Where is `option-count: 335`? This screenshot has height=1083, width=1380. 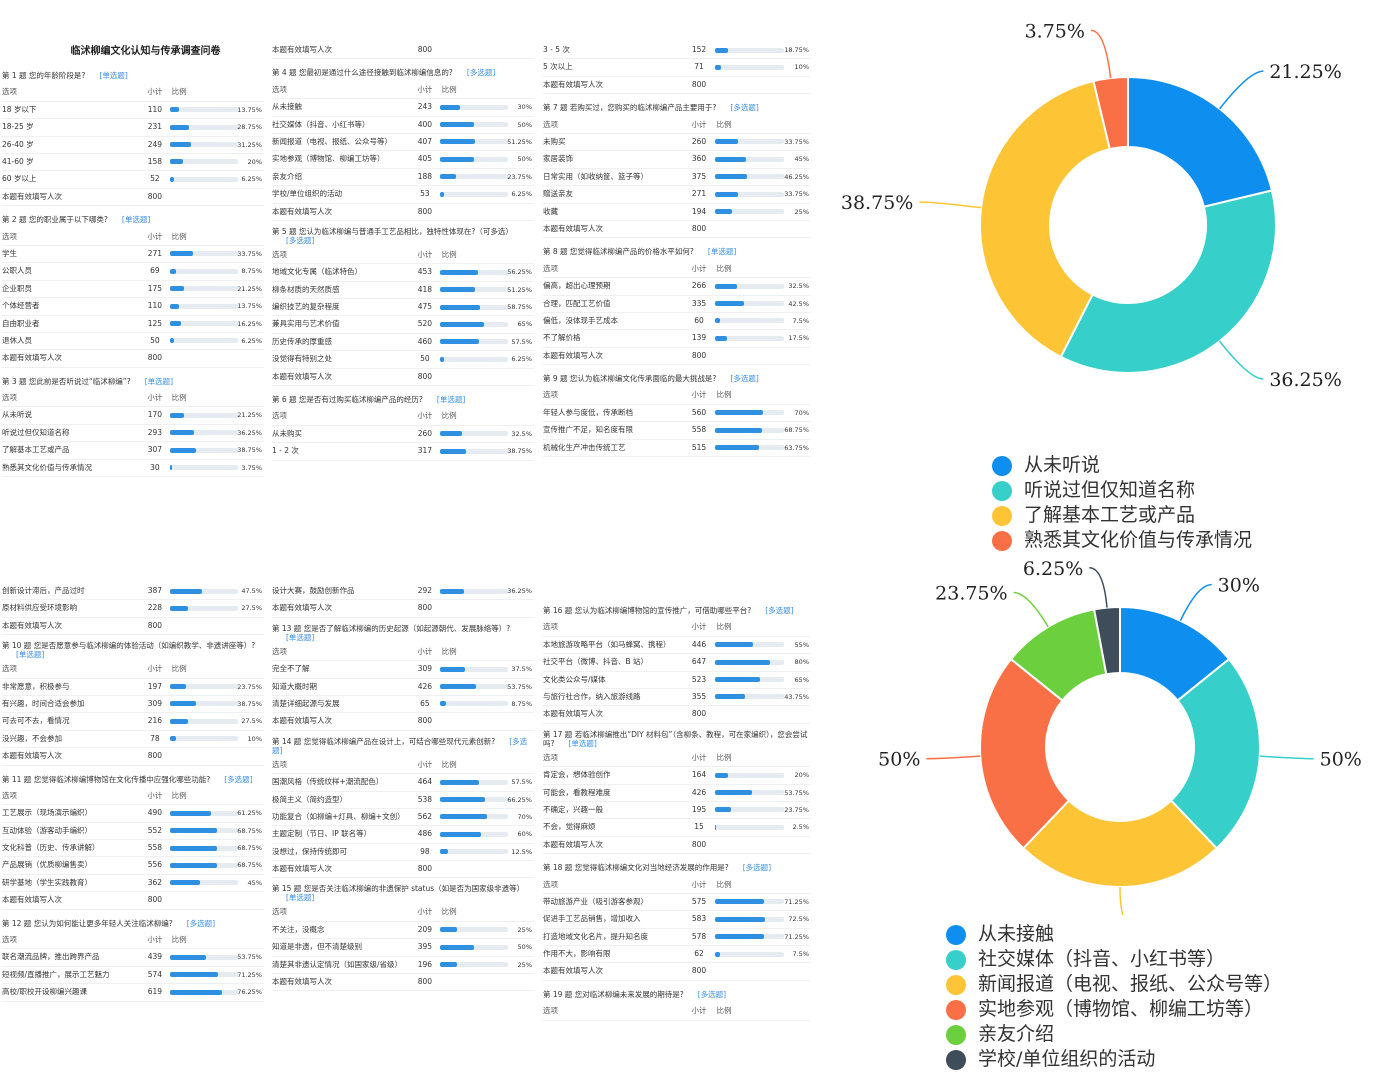
option-count: 335 is located at coordinates (699, 303).